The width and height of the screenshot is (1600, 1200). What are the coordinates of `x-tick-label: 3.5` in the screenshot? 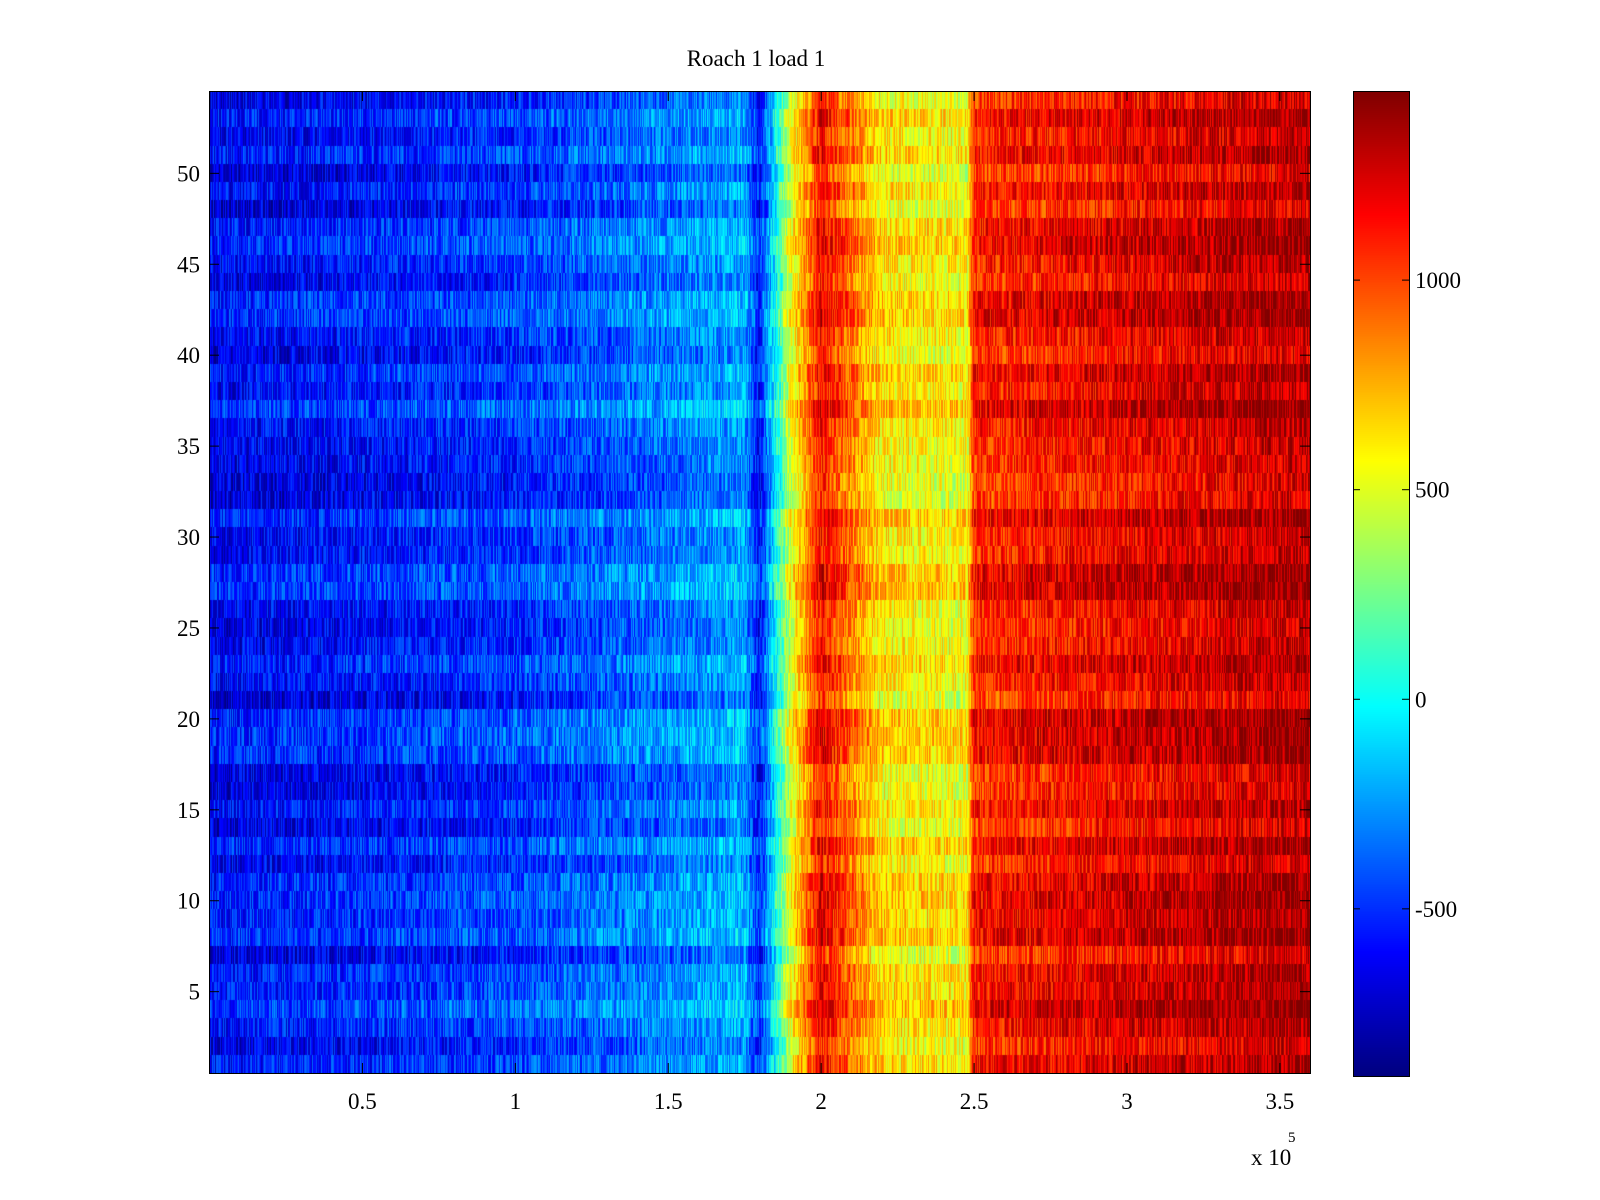 It's located at (1280, 1101).